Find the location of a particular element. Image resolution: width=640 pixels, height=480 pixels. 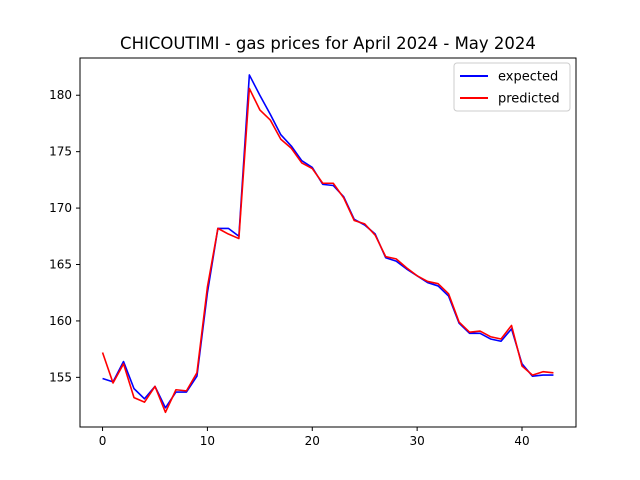

y-tick-label: 170 is located at coordinates (60, 208).